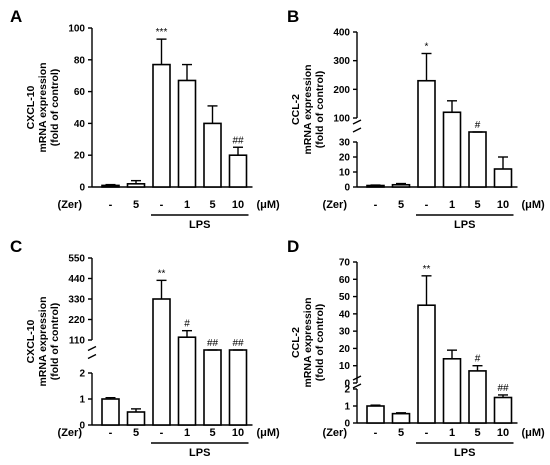 This screenshot has width=550, height=465. What do you see at coordinates (76, 259) in the screenshot?
I see `y-tick-label: 550` at bounding box center [76, 259].